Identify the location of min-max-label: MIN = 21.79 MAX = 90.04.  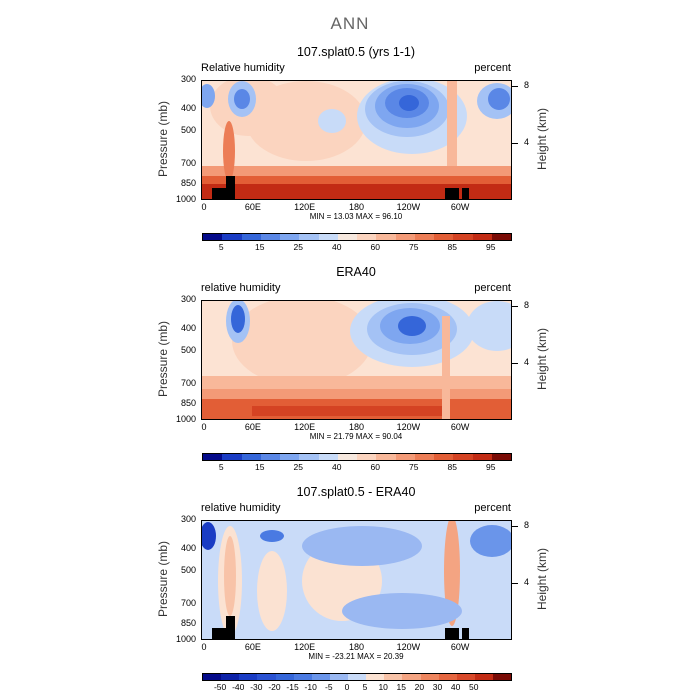
(356, 436).